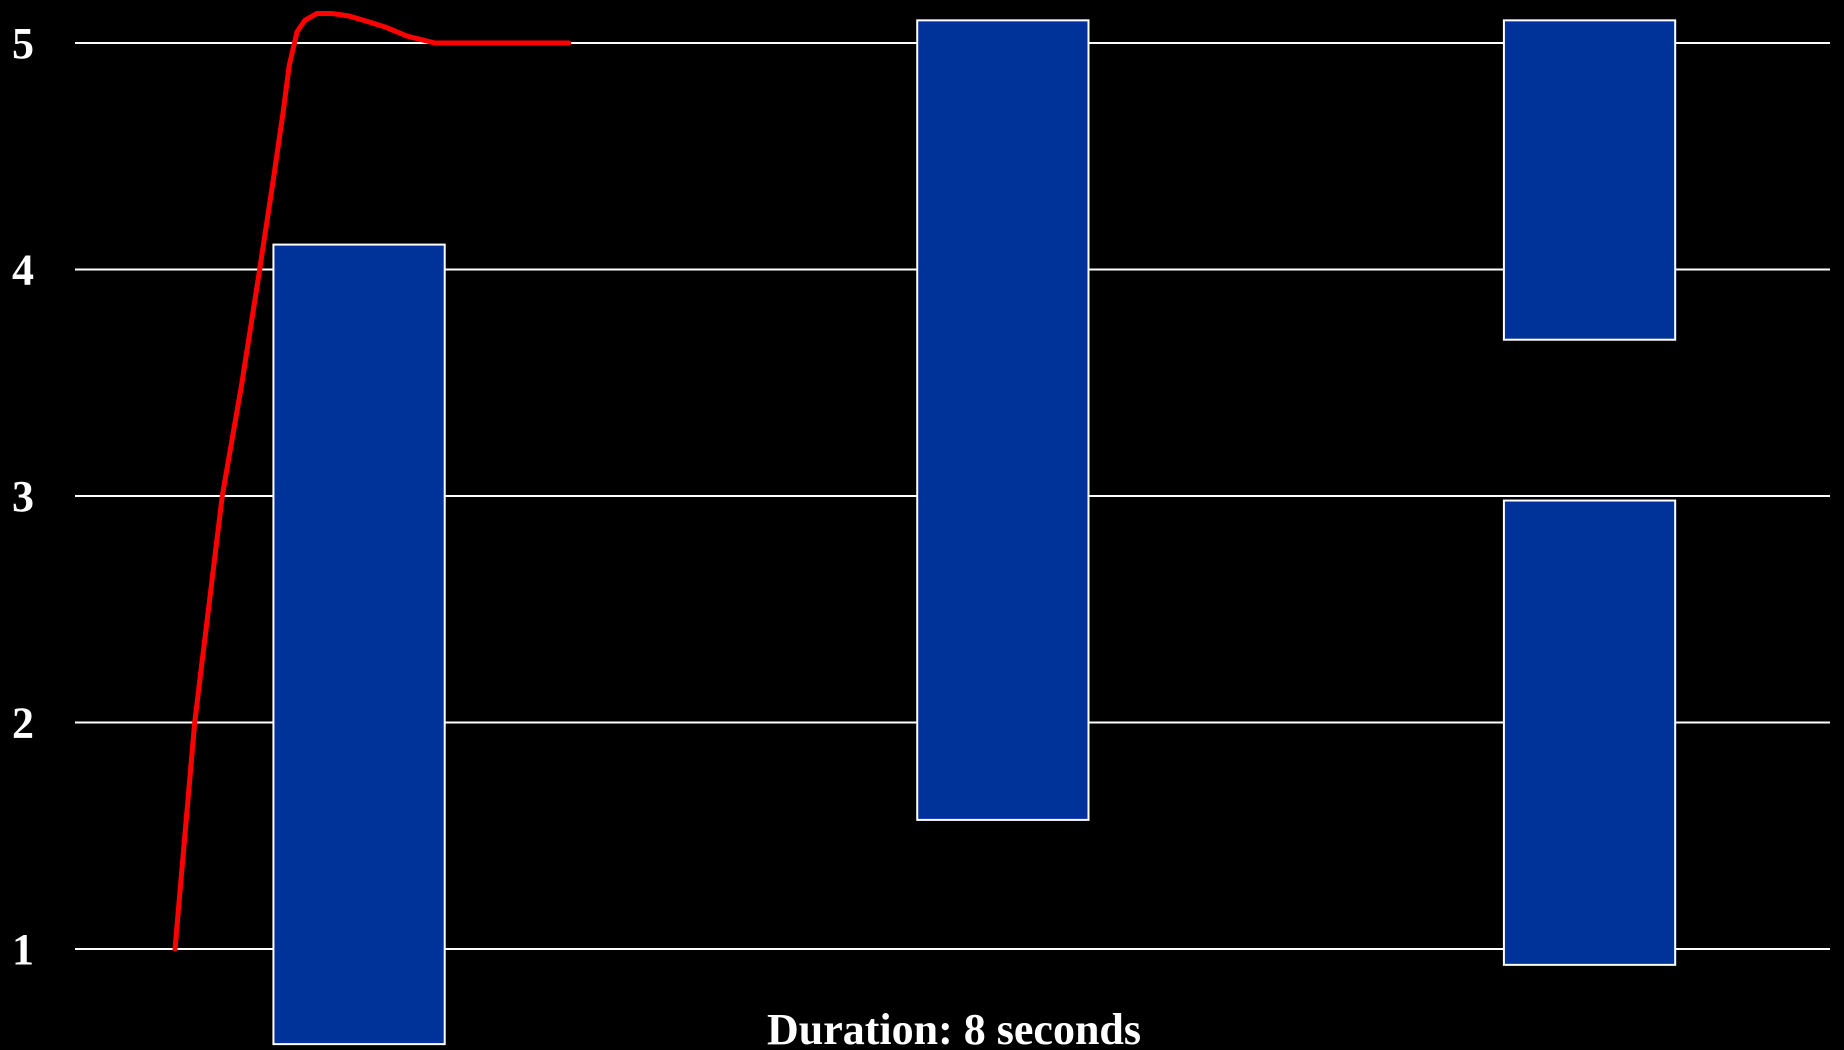 The height and width of the screenshot is (1050, 1844). I want to click on y-tick-label-4: 4, so click(23, 270).